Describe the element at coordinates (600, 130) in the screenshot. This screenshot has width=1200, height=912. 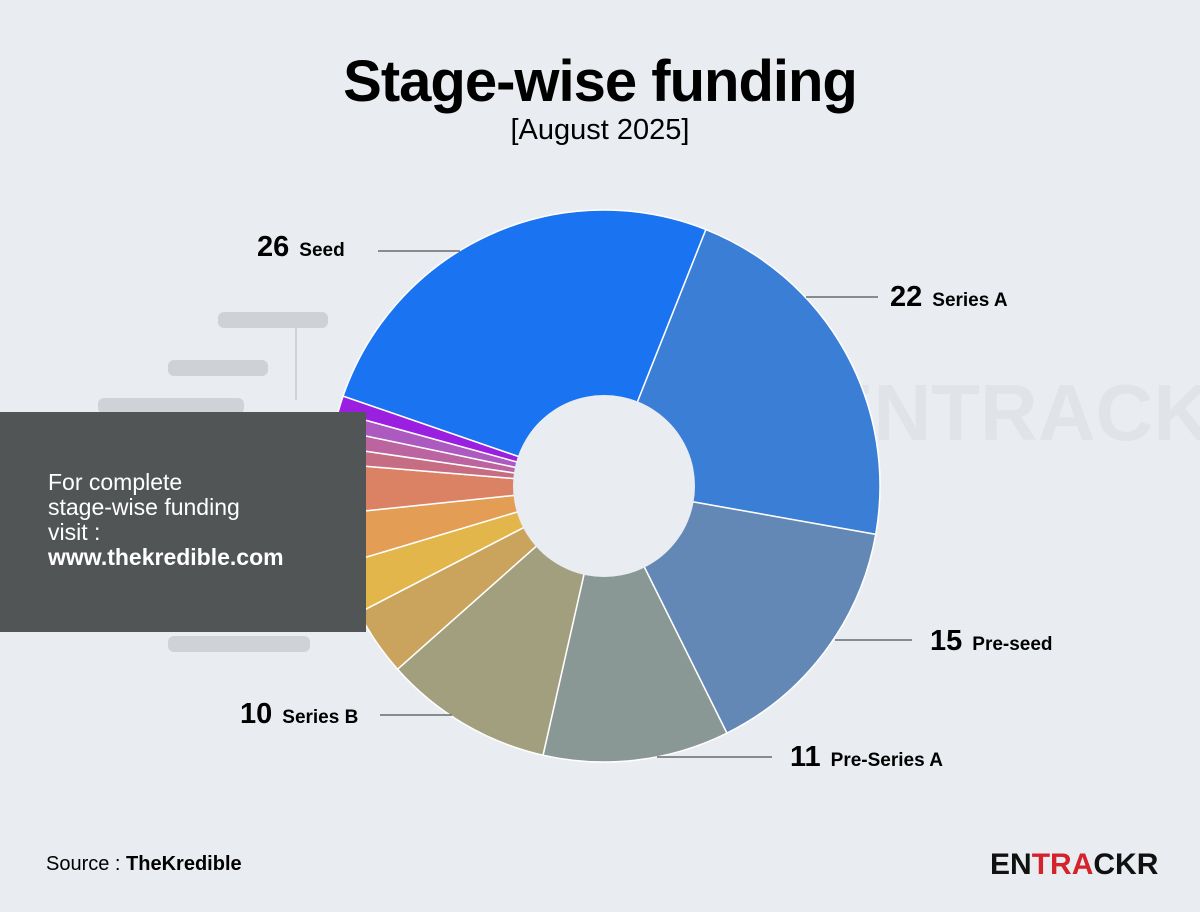
I see `chart-subtitle: [August 2025]` at that location.